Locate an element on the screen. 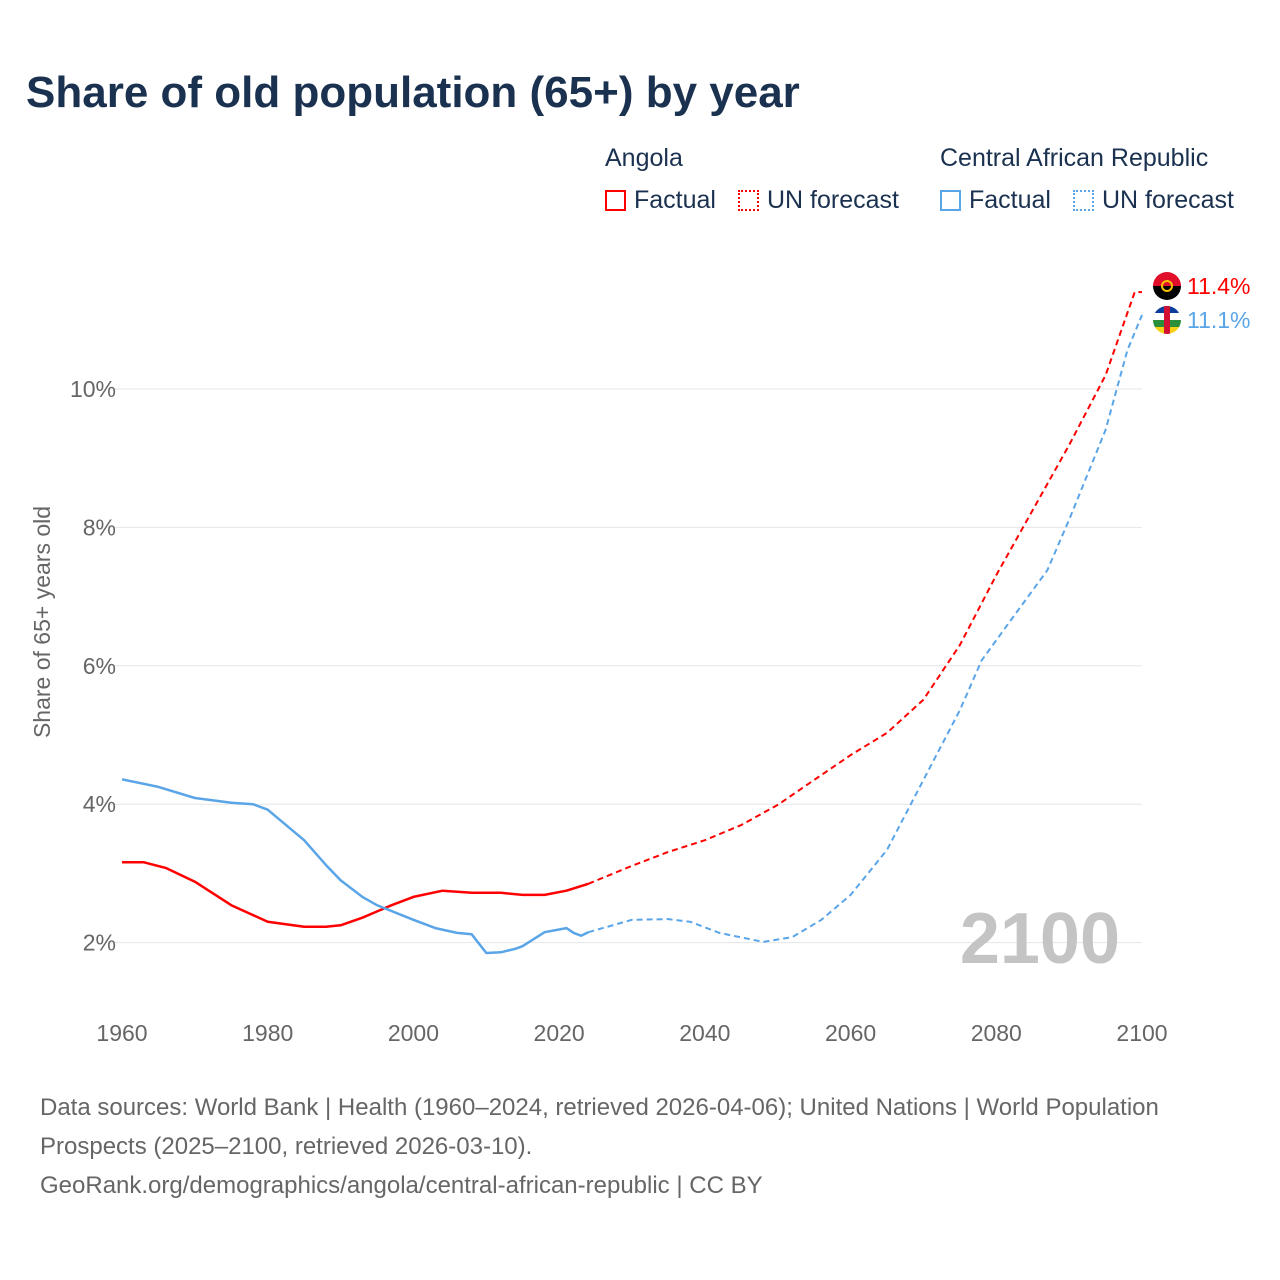 Image resolution: width=1280 pixels, height=1280 pixels. x-tick-label: 1980 is located at coordinates (267, 1033).